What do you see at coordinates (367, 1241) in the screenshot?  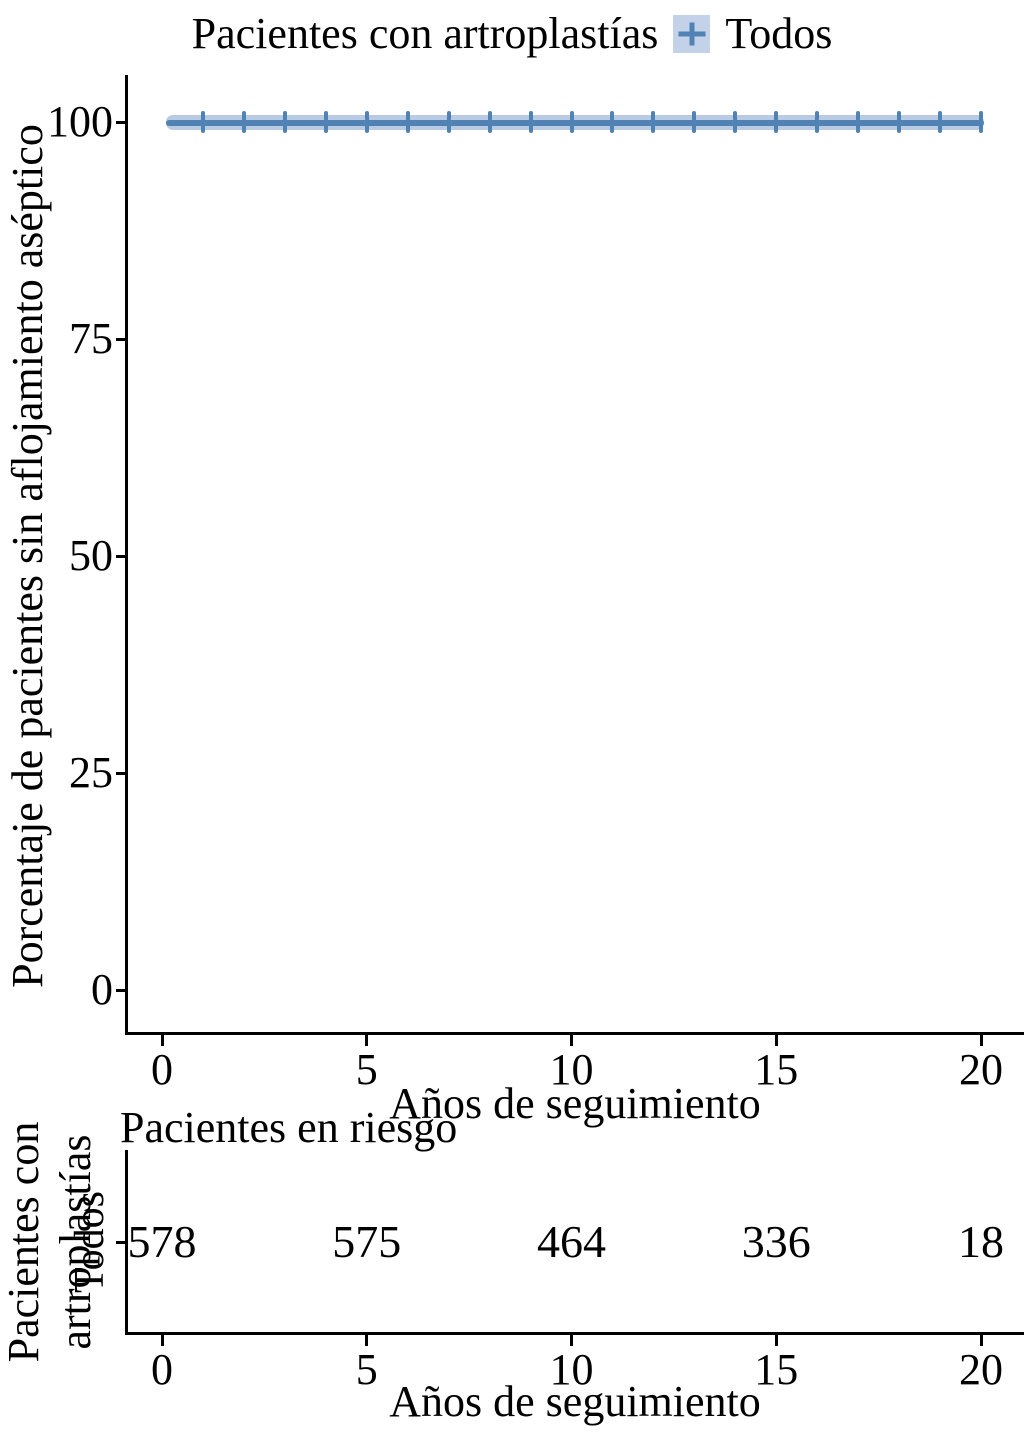 I see `risk-count: 575` at bounding box center [367, 1241].